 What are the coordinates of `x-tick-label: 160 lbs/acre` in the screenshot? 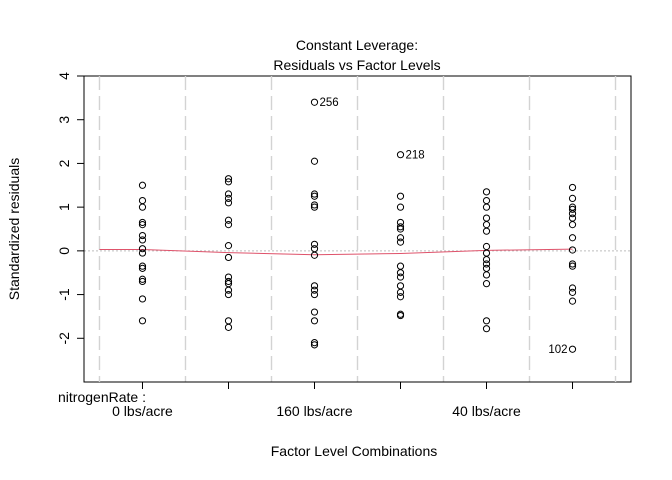 It's located at (314, 411).